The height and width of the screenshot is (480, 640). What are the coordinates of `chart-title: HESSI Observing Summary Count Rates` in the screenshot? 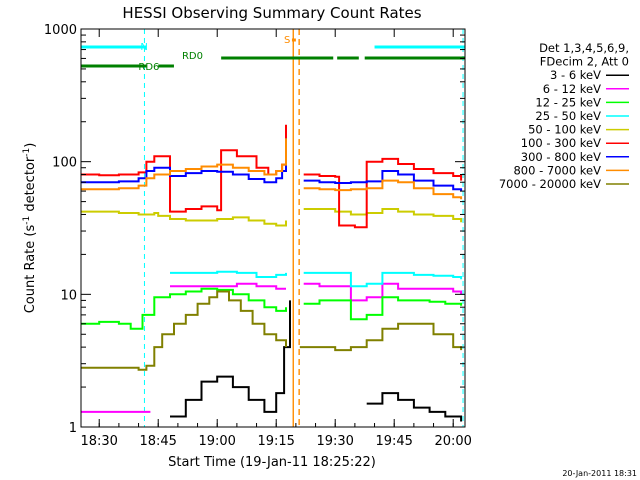 It's located at (271, 13).